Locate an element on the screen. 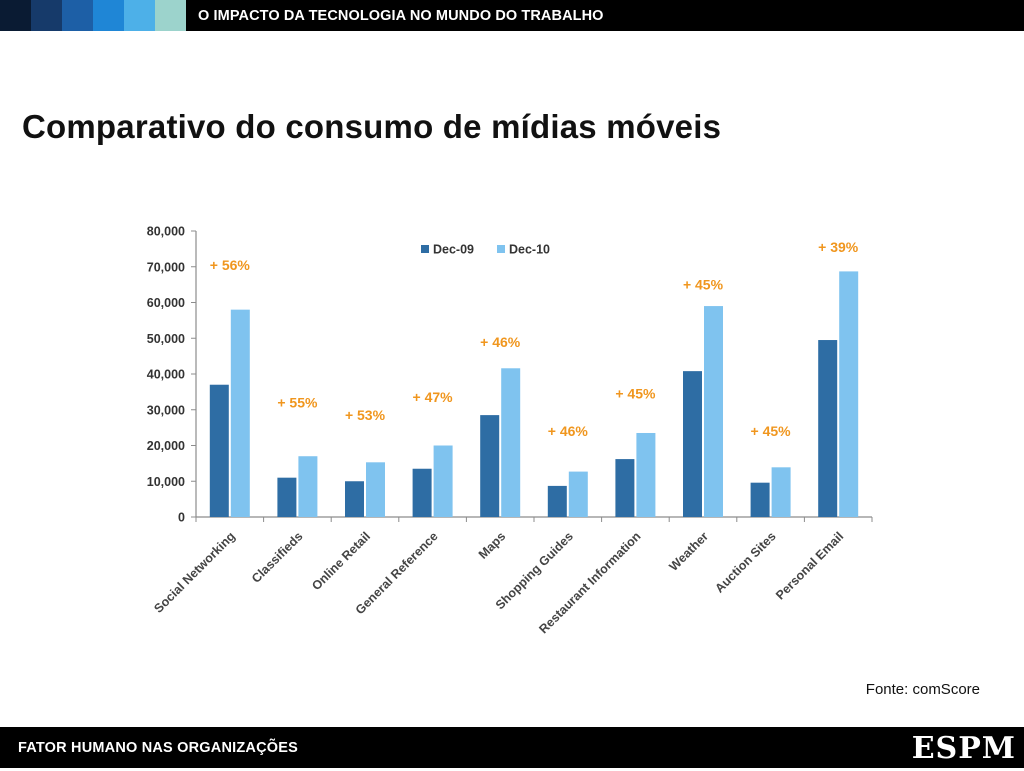  y-tick-label: 0 is located at coordinates (181, 518).